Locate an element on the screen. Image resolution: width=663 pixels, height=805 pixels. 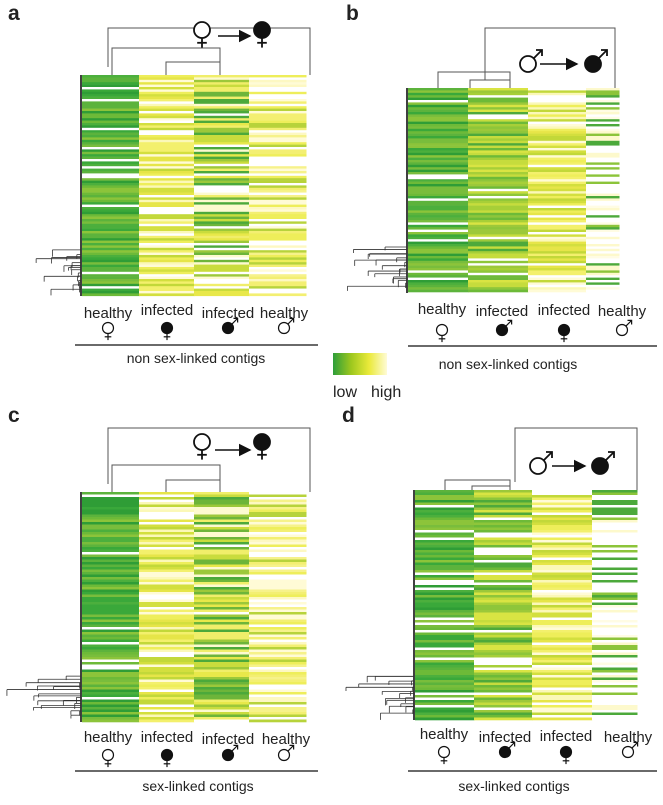
caption-b: non sex-linked contigs is located at coordinates (508, 364).